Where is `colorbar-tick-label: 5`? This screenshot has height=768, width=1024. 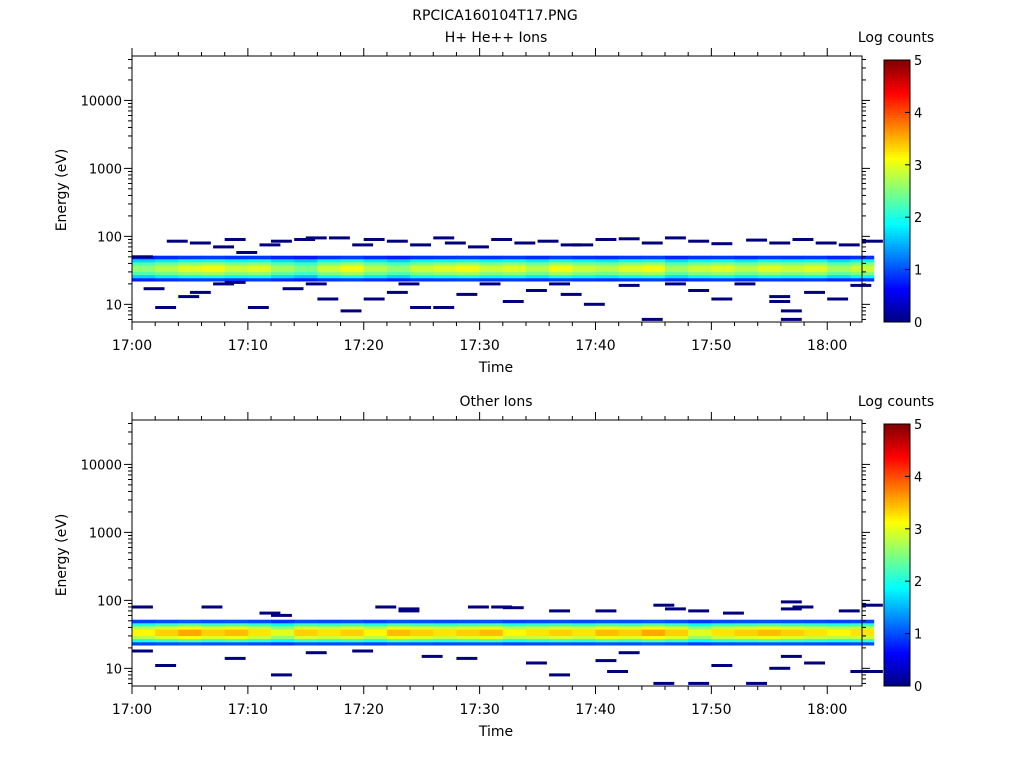
colorbar-tick-label: 5 is located at coordinates (918, 425).